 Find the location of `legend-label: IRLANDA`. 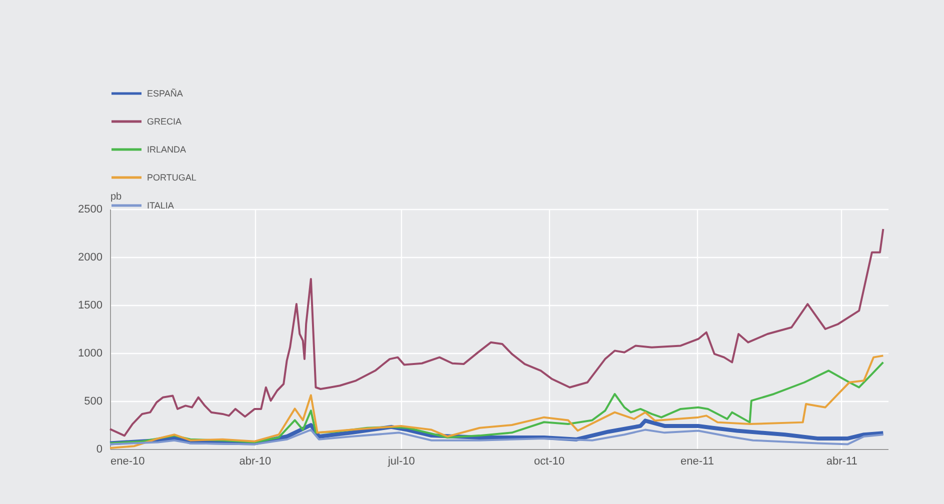

legend-label: IRLANDA is located at coordinates (166, 149).